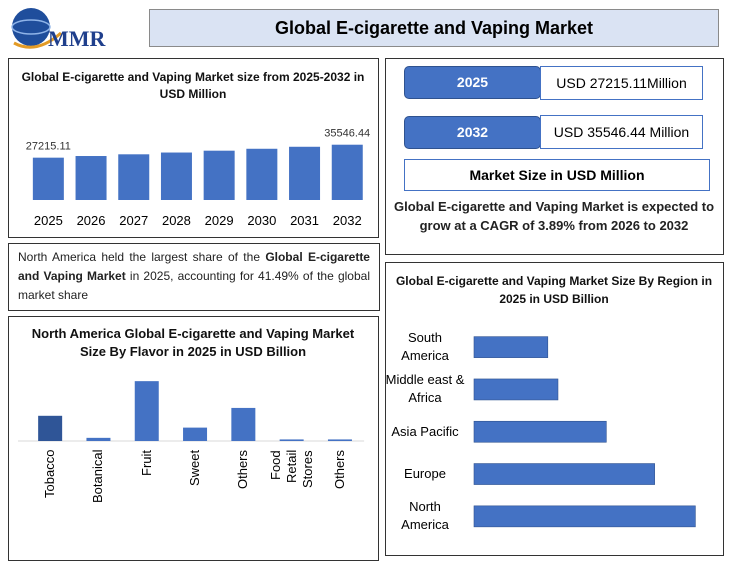 This screenshot has width=739, height=570. I want to click on x-tick-label: Fruit, so click(146, 463).